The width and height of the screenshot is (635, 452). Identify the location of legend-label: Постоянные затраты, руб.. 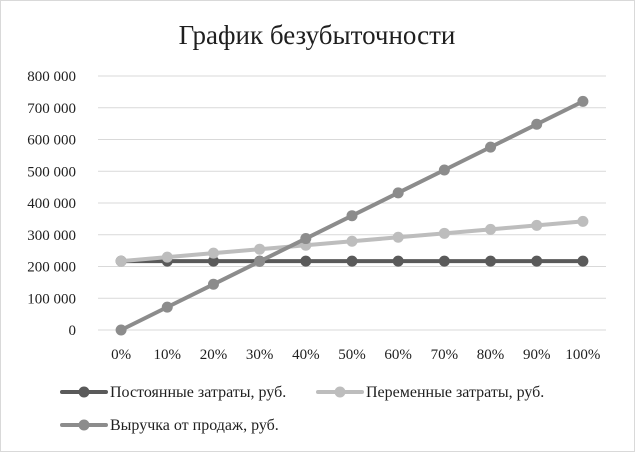
(198, 392).